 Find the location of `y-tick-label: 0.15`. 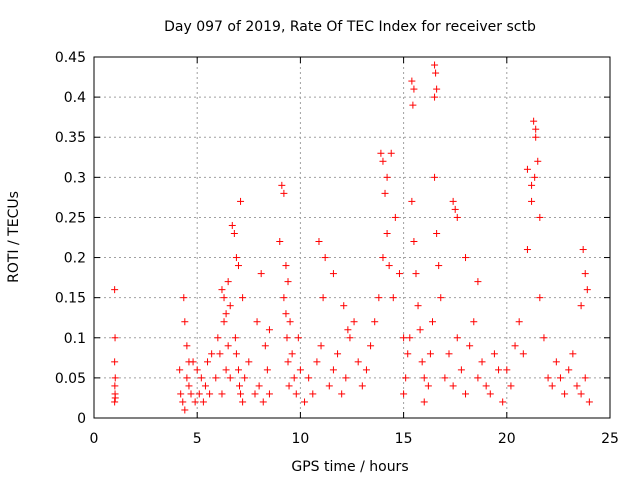

y-tick-label: 0.15 is located at coordinates (70, 299).